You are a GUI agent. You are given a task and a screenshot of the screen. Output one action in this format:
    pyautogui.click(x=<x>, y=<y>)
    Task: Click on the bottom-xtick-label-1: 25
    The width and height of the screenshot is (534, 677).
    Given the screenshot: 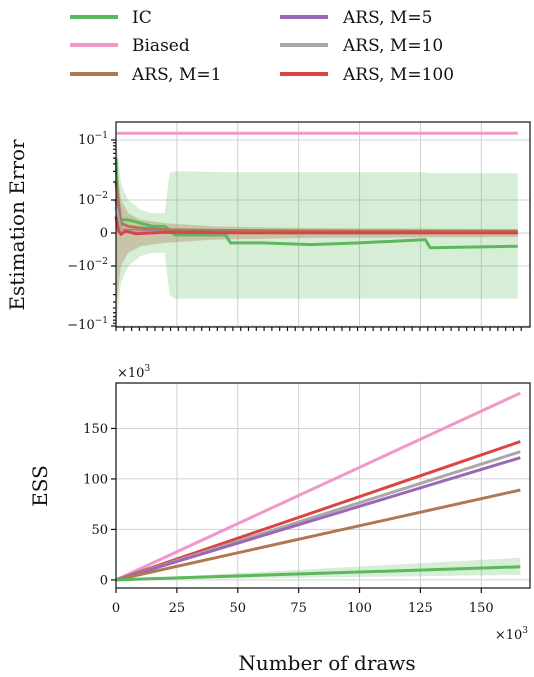 What is the action you would take?
    pyautogui.click(x=177, y=608)
    